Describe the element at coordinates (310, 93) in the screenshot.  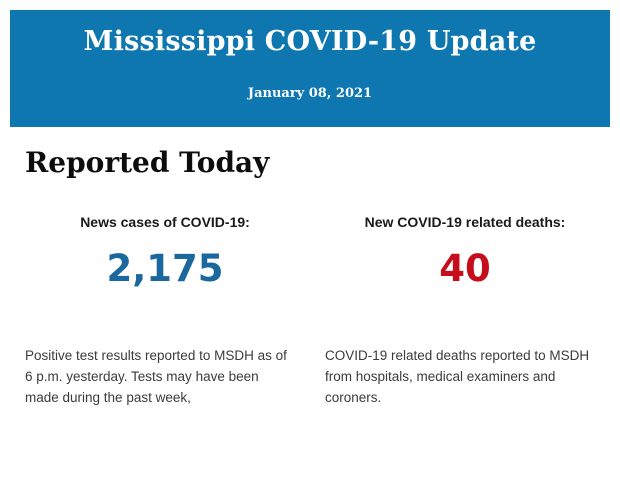
I see `header-date: January 08, 2021` at that location.